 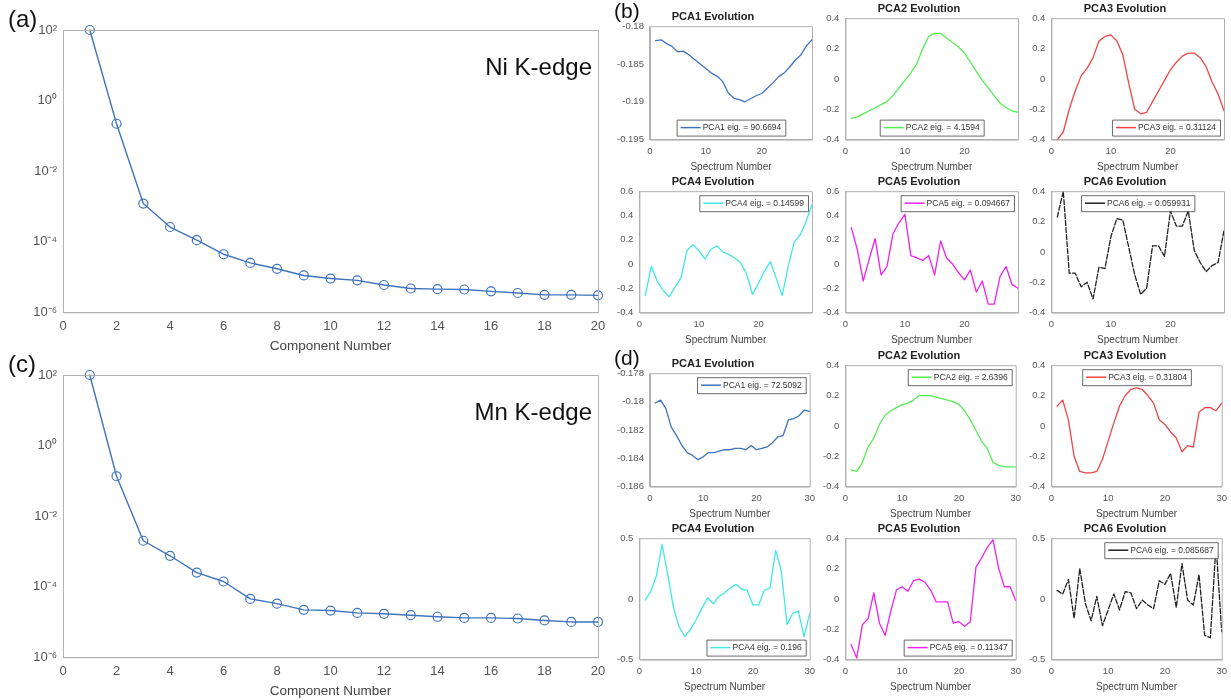 What do you see at coordinates (713, 180) in the screenshot?
I see `chart-title: PCA4 Evolution` at bounding box center [713, 180].